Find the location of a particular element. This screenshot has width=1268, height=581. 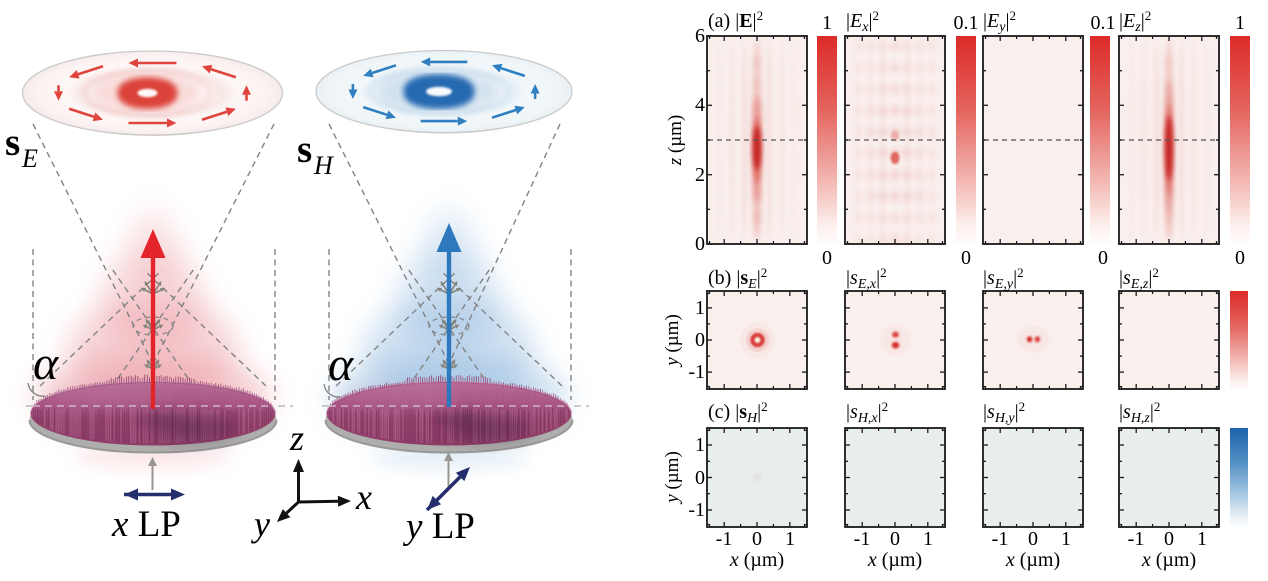

svg-text: y LP is located at coordinates (438, 526).